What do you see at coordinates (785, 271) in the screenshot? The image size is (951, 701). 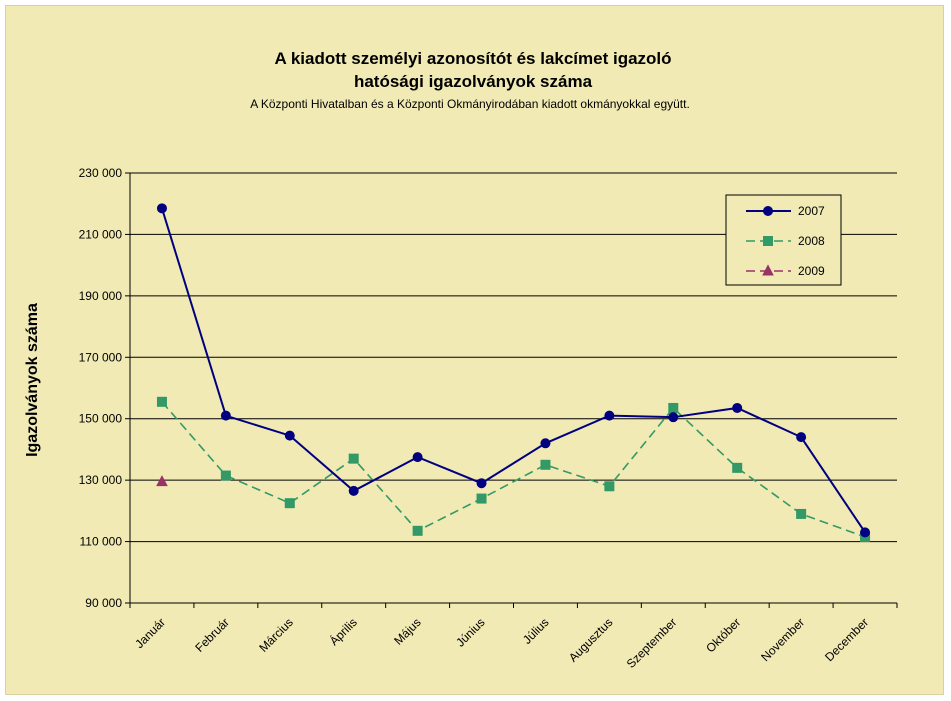 I see `legend-entry-2009: 2009` at bounding box center [785, 271].